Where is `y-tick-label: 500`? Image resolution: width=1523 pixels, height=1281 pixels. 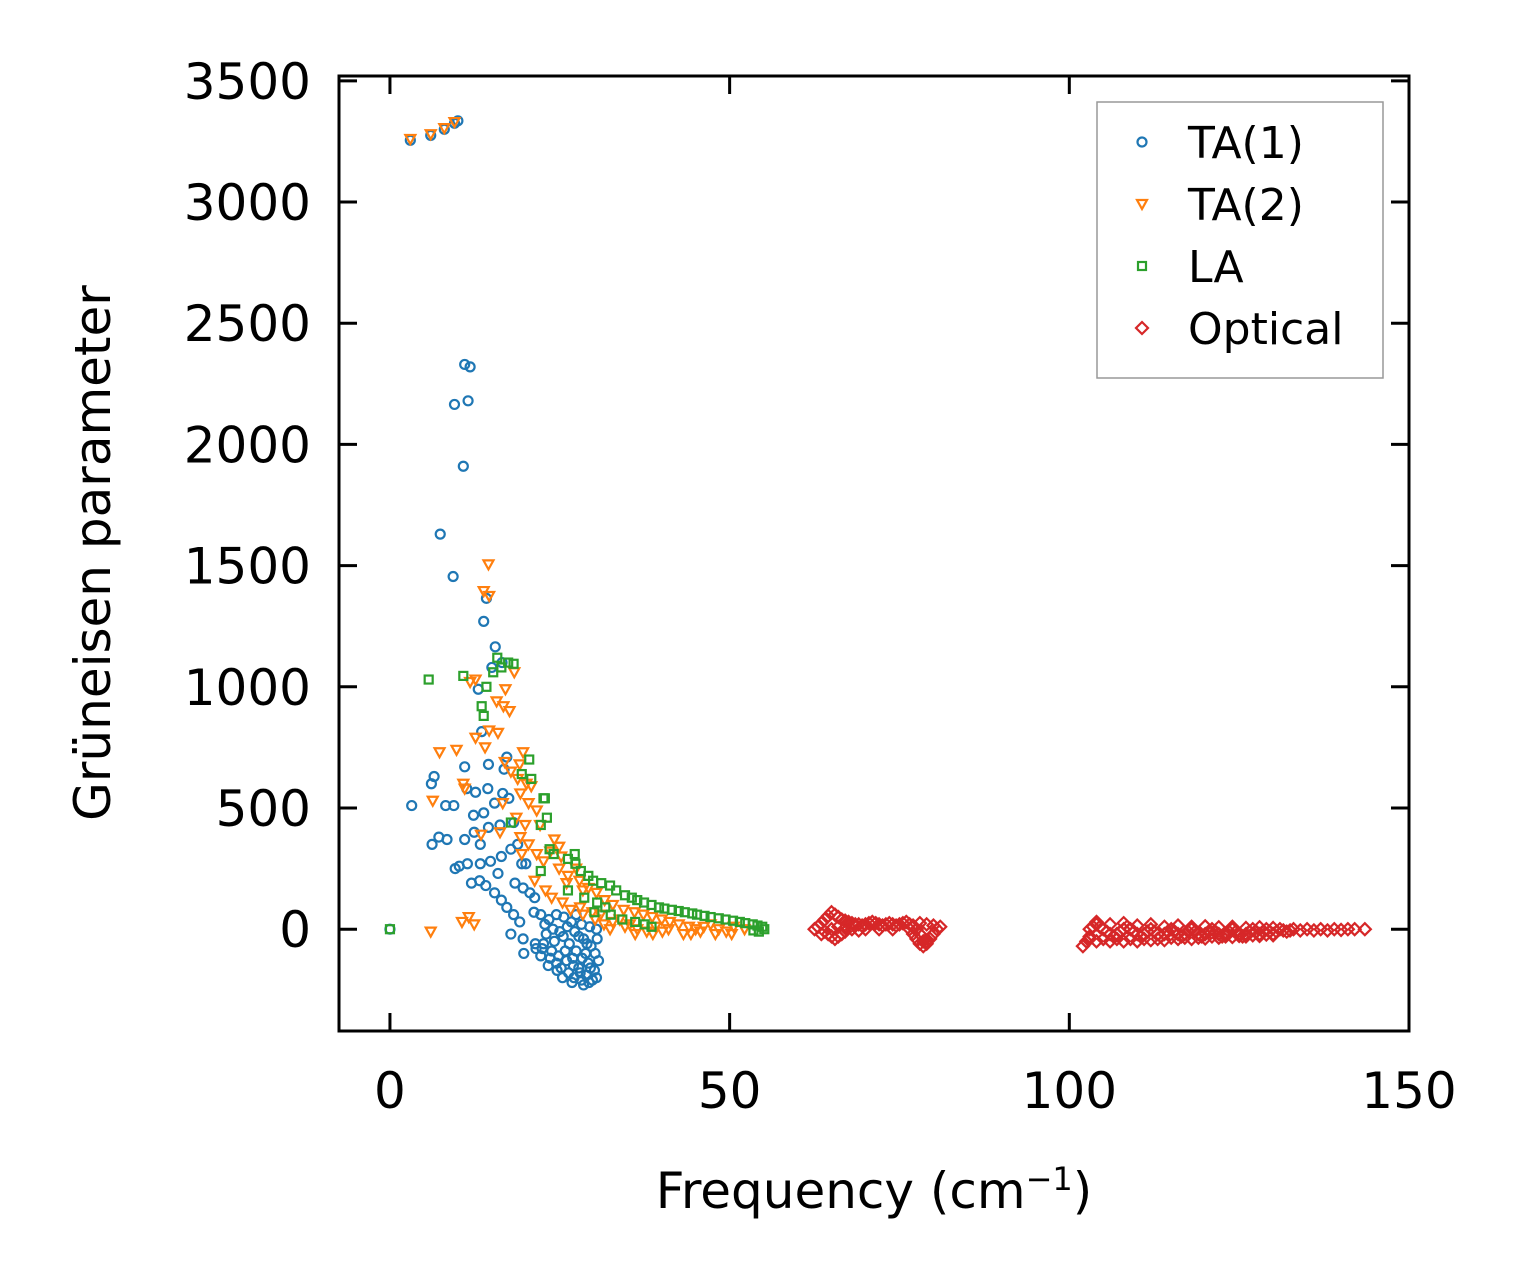 y-tick-label: 500 is located at coordinates (263, 809).